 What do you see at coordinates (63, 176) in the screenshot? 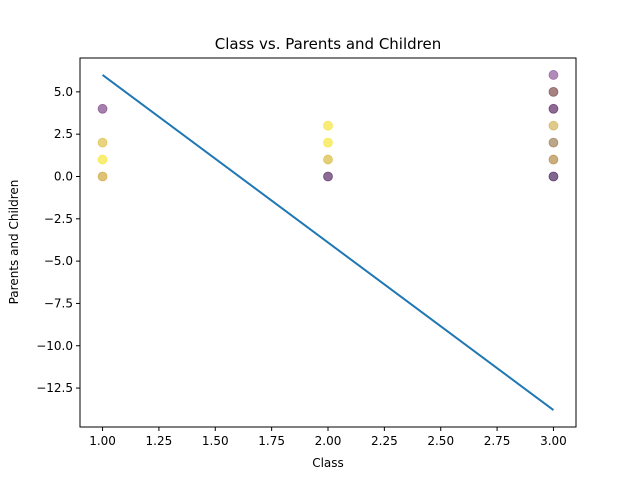
I see `y-tick-label: 0.0` at bounding box center [63, 176].